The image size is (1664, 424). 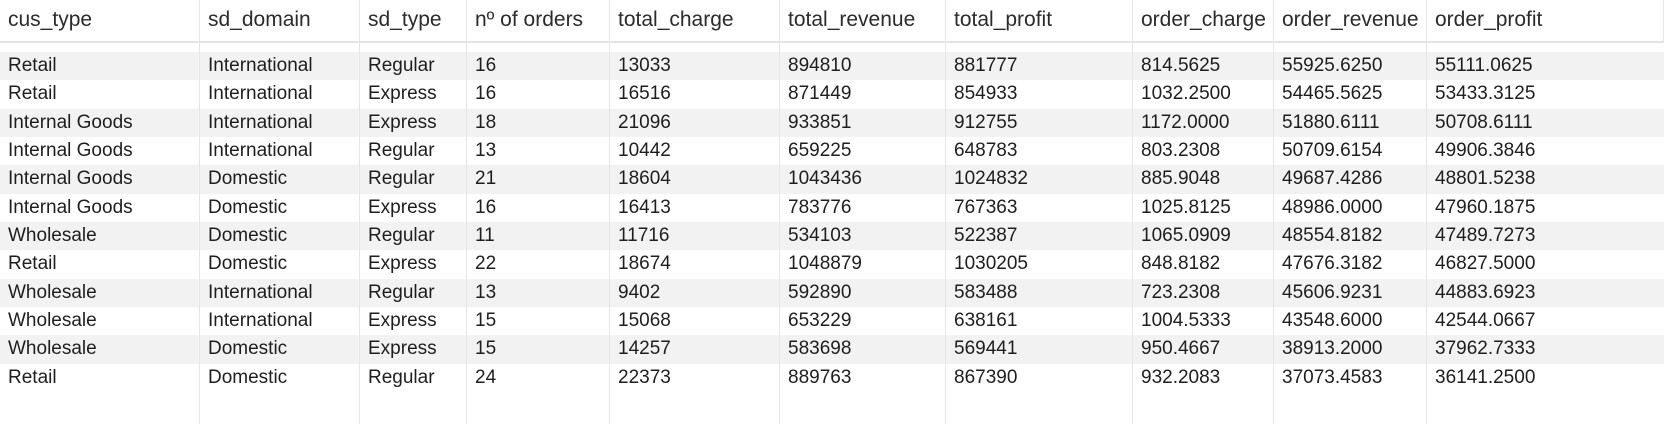 What do you see at coordinates (820, 65) in the screenshot?
I see `cell-total-revenue: 894810` at bounding box center [820, 65].